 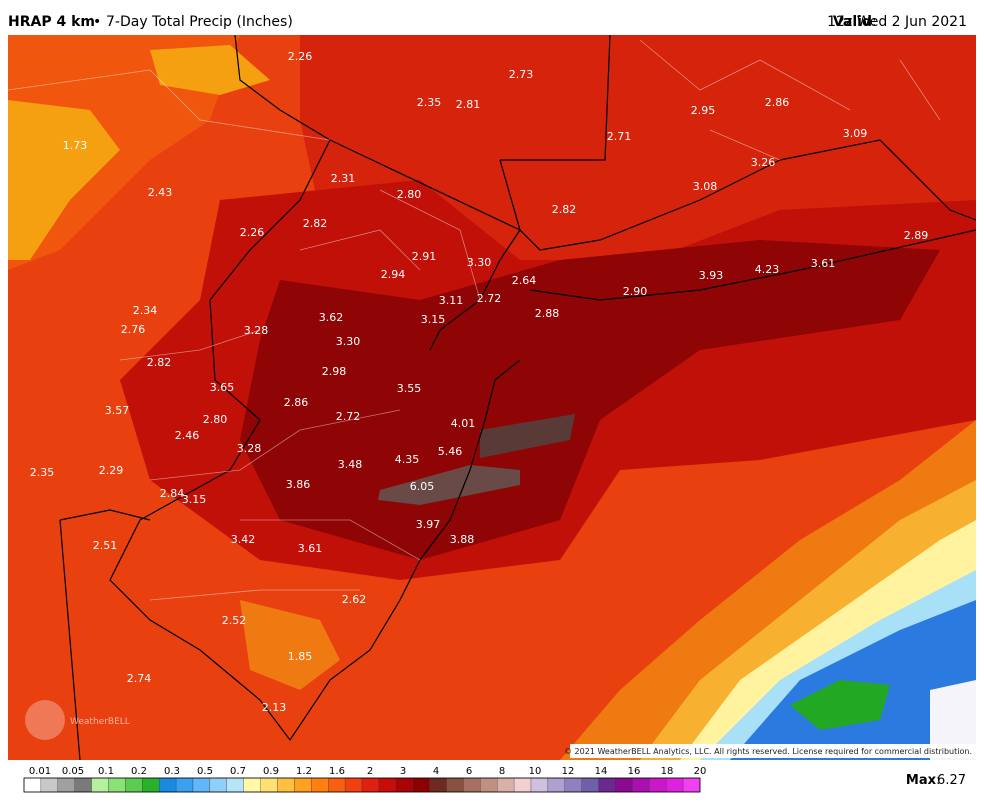 What do you see at coordinates (348, 341) in the screenshot?
I see `value-label: 3.30` at bounding box center [348, 341].